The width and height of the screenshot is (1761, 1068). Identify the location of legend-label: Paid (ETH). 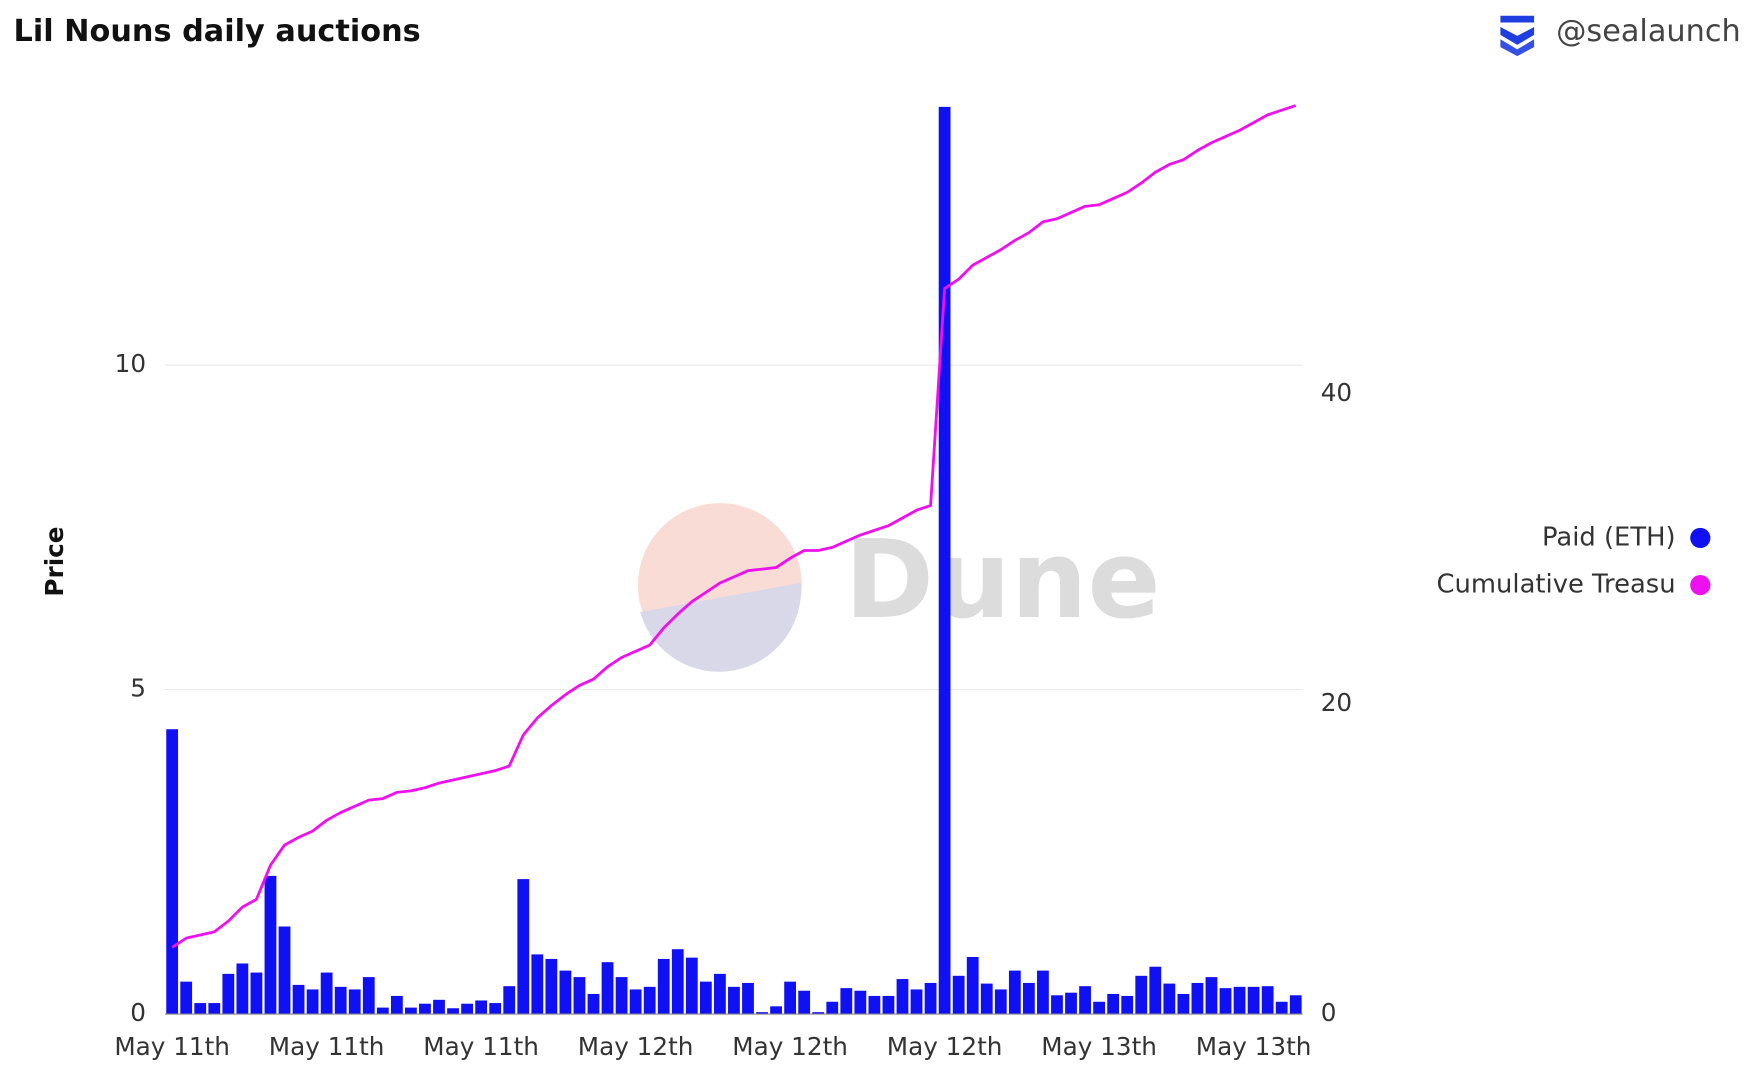
(1609, 537).